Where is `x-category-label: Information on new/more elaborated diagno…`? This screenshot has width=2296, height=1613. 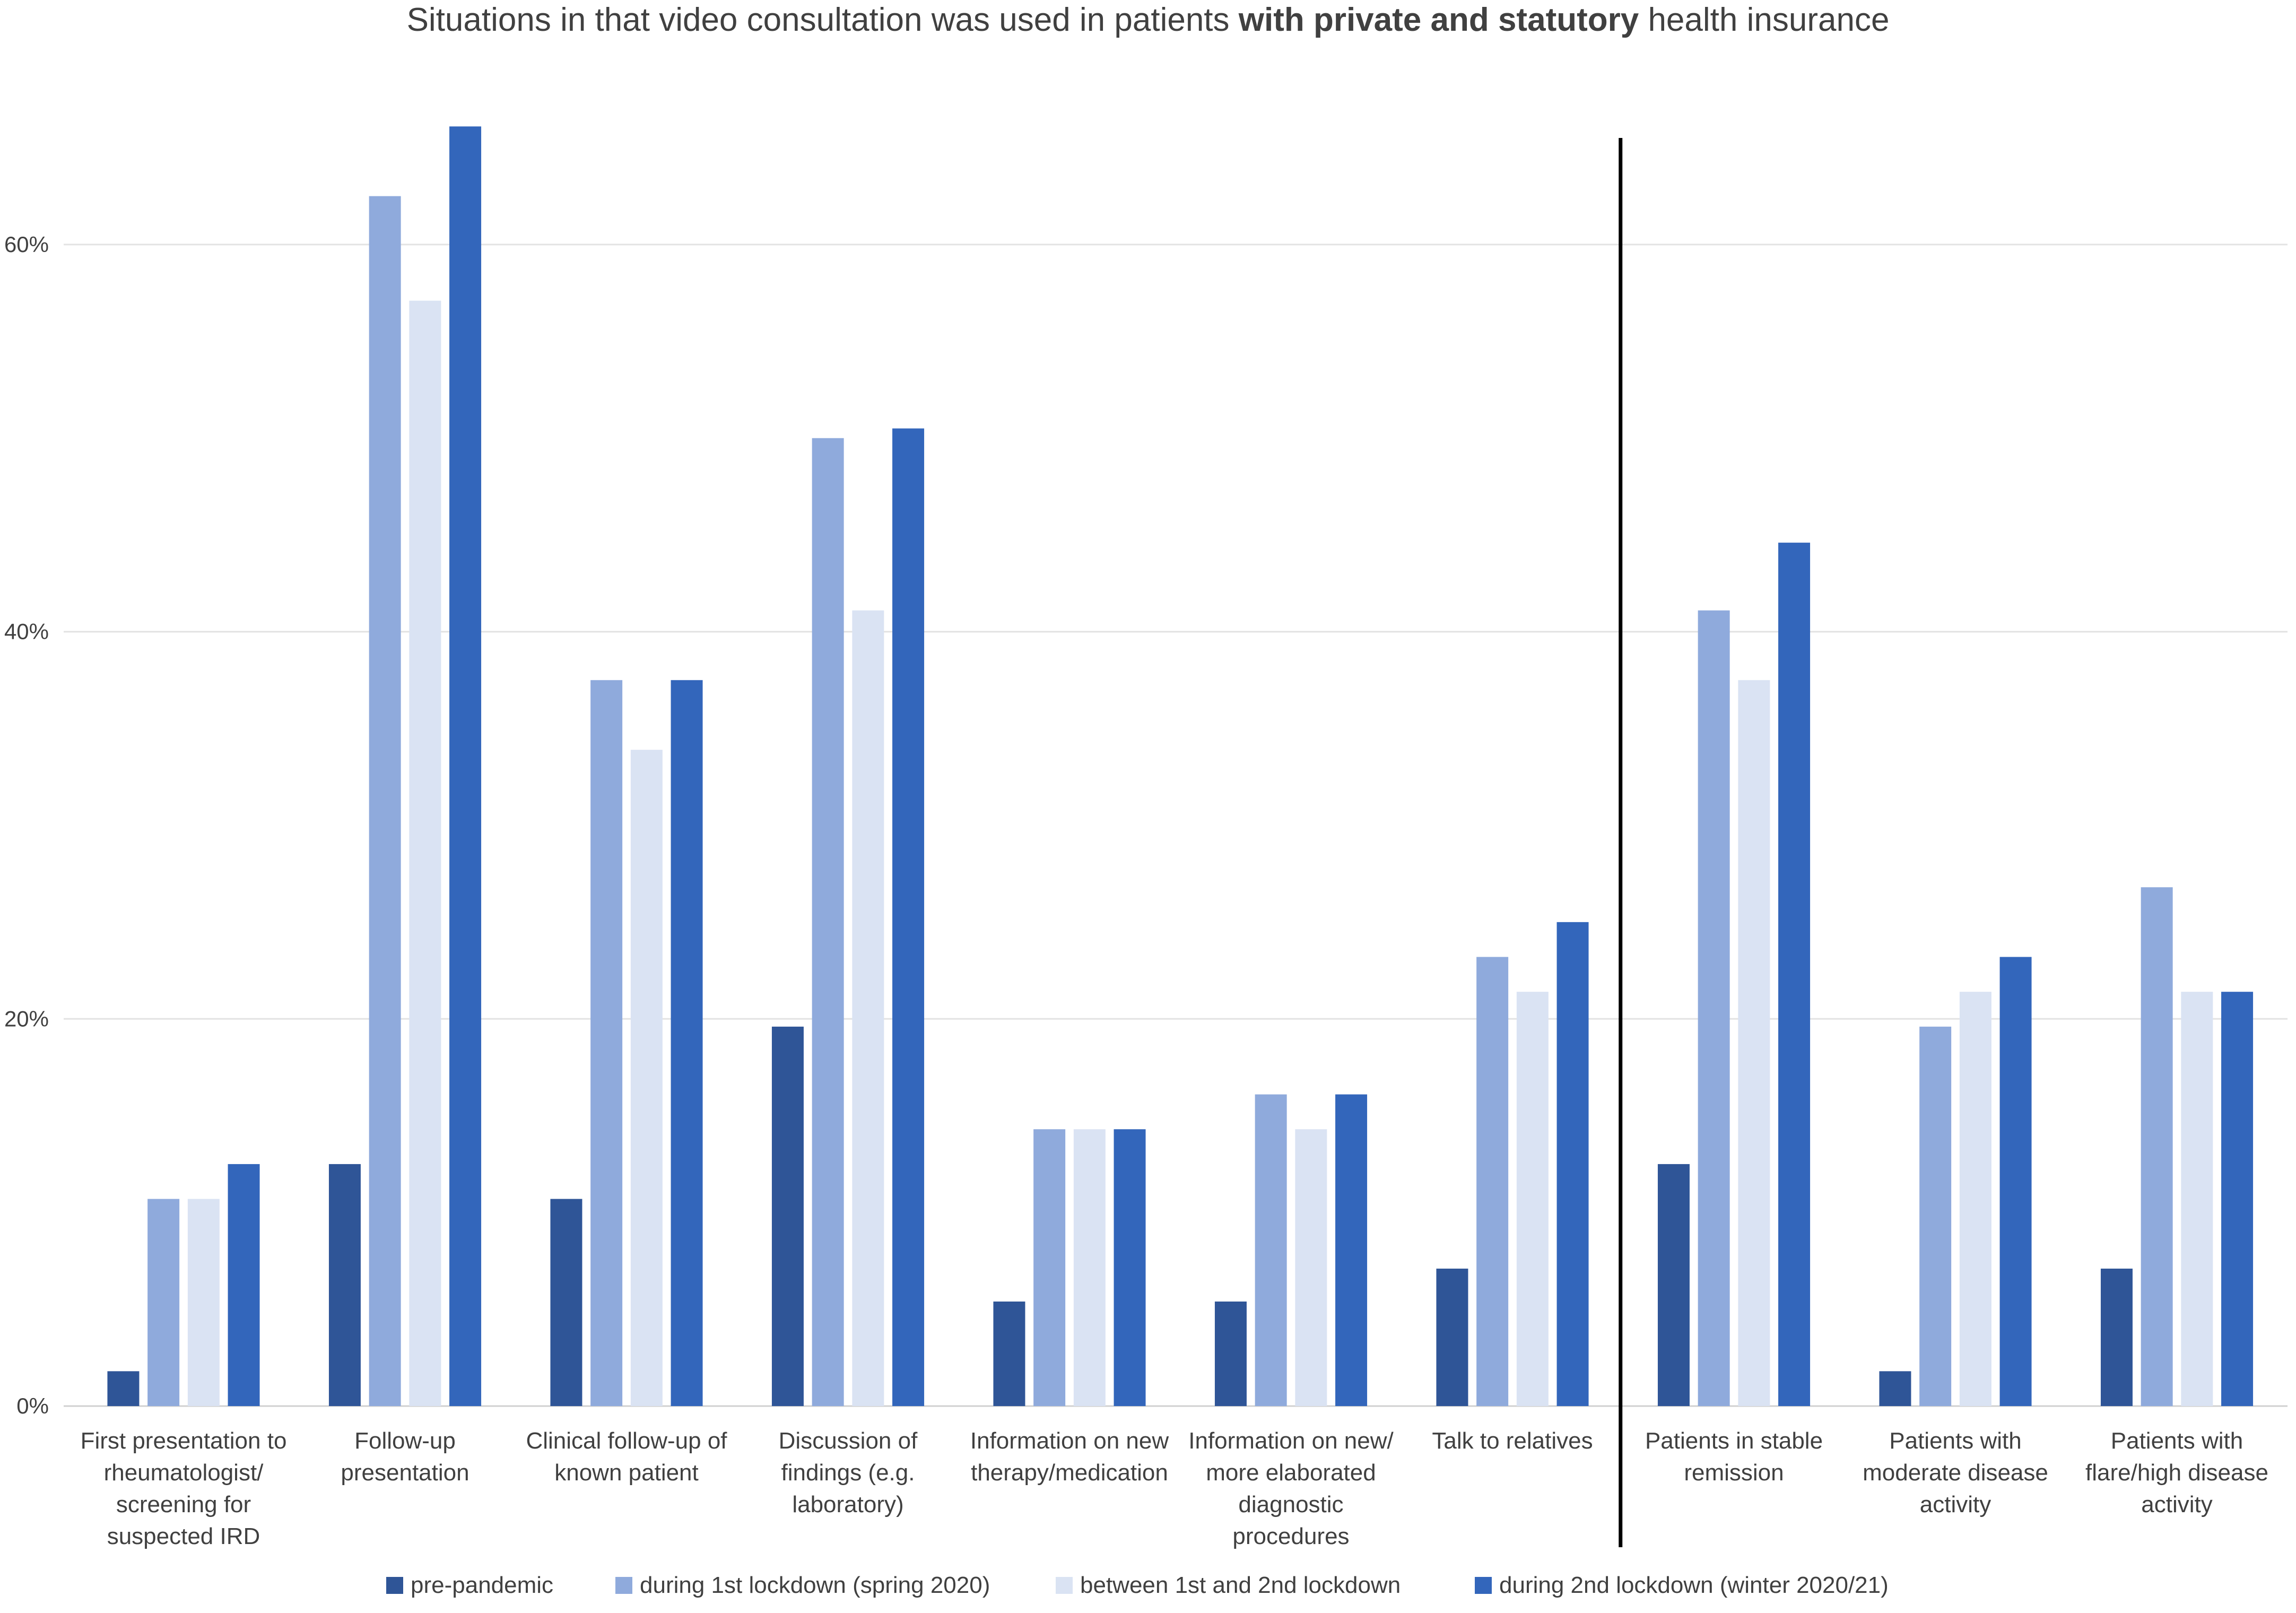
x-category-label: Information on new/more elaborated diagno… is located at coordinates (1291, 1488).